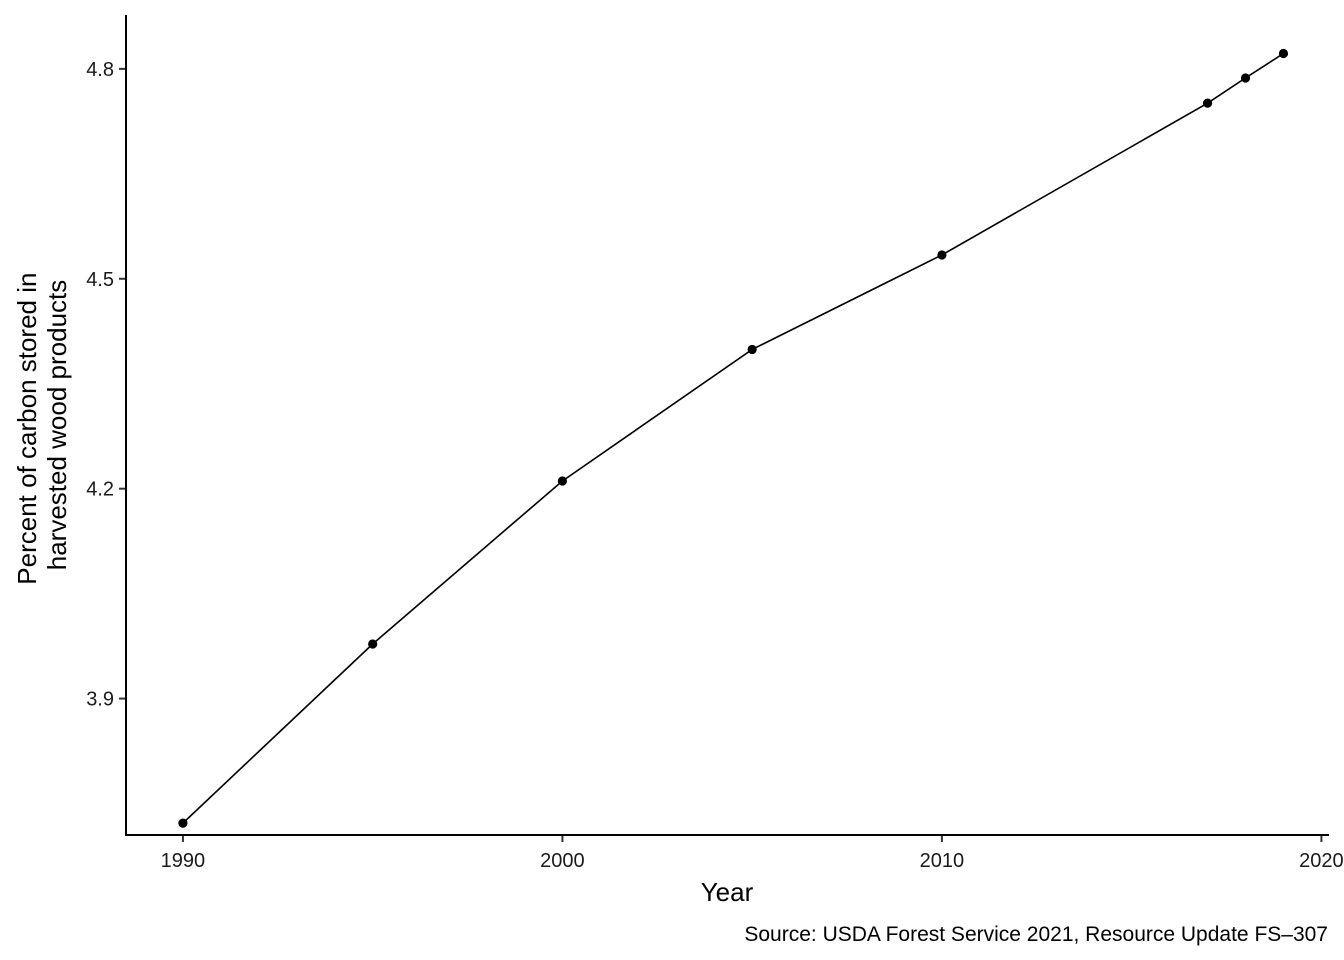  I want to click on y-tick-label: 4.8, so click(100, 70).